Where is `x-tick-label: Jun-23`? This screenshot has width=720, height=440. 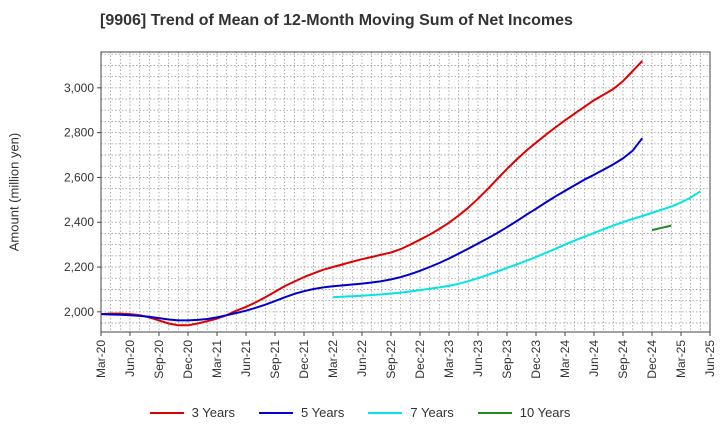
x-tick-label: Jun-23 is located at coordinates (478, 358).